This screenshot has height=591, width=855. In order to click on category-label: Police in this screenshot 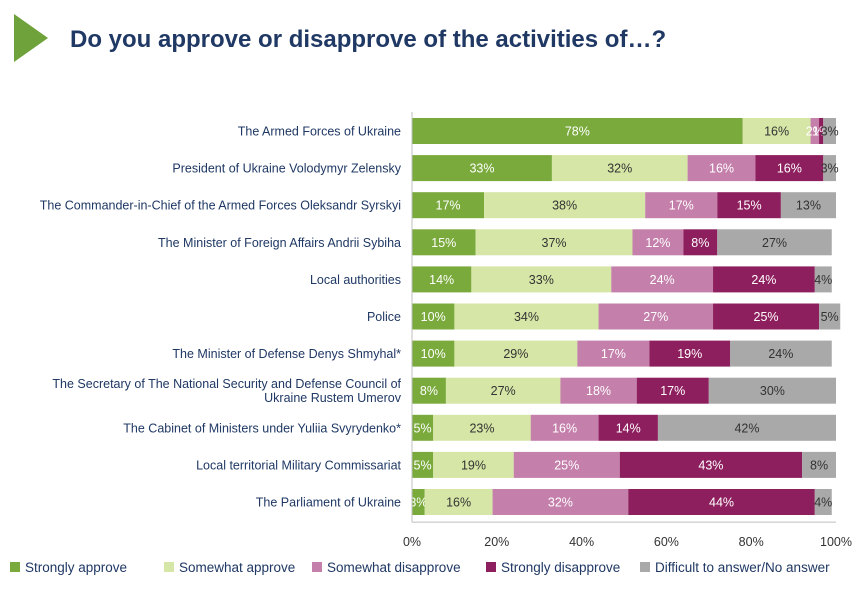, I will do `click(384, 317)`.